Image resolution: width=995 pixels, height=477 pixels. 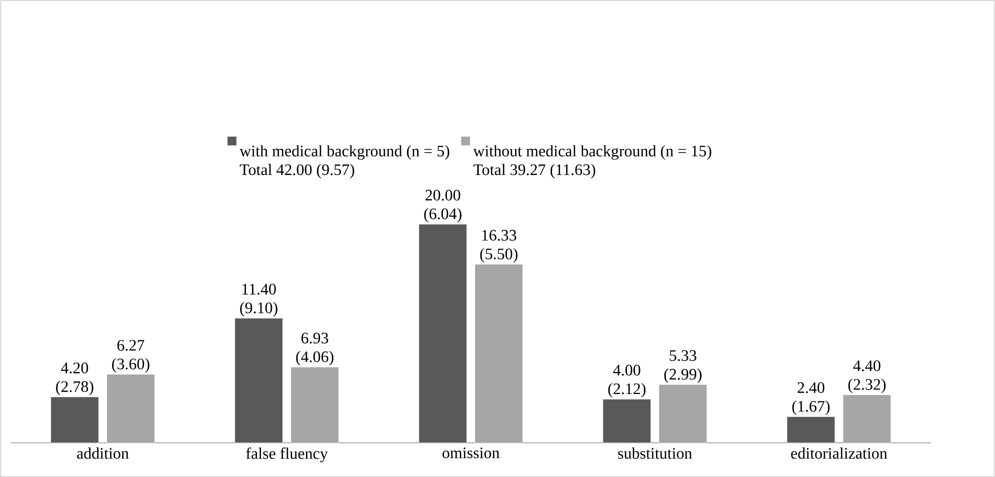 I want to click on x-tick-label: omission, so click(x=471, y=452).